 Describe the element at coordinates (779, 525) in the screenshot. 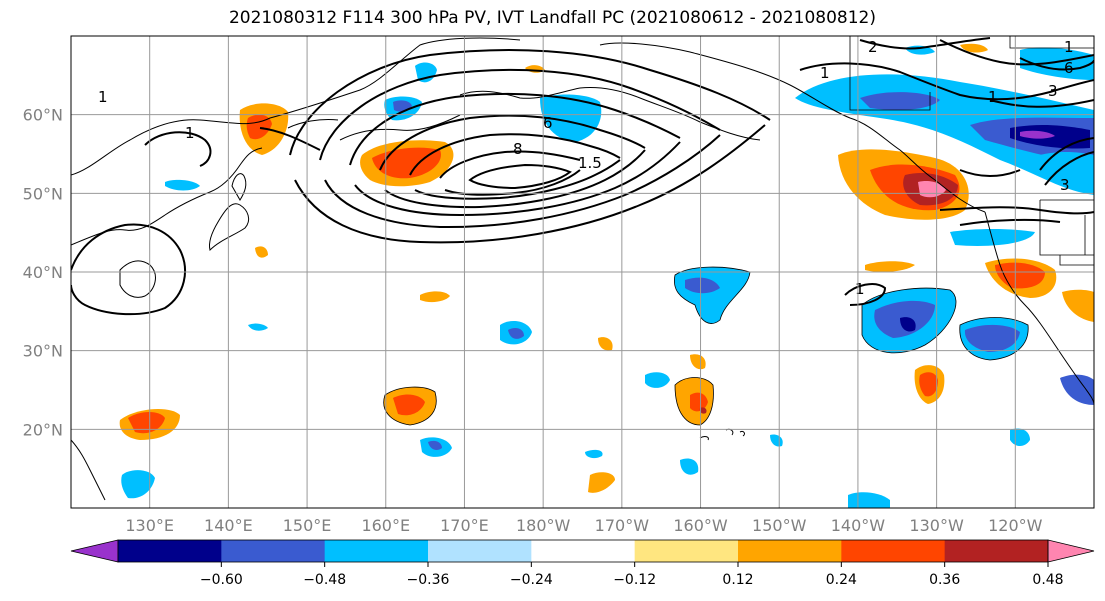

I see `longitude-label: 150°W` at that location.